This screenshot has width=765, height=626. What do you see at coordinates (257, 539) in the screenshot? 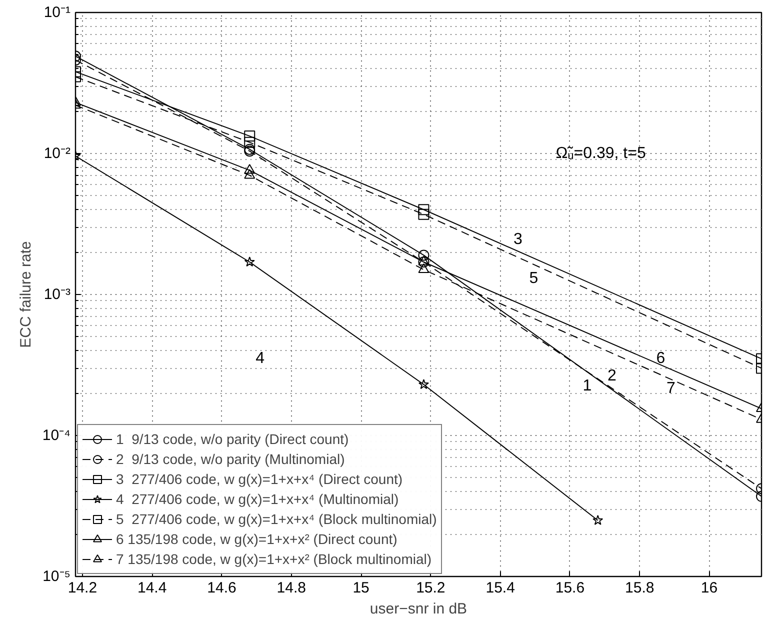
I see `legend-label: 6 135/198 code, w g(x)=1+x+x² (Direct count)` at bounding box center [257, 539].